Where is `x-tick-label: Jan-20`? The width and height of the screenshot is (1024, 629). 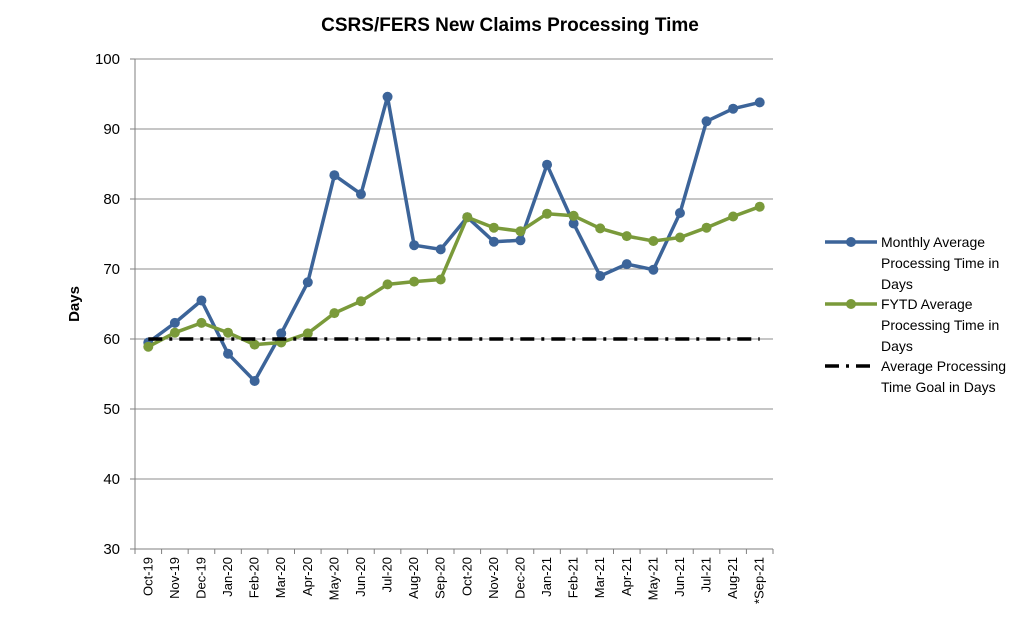 x-tick-label: Jan-20 is located at coordinates (227, 577).